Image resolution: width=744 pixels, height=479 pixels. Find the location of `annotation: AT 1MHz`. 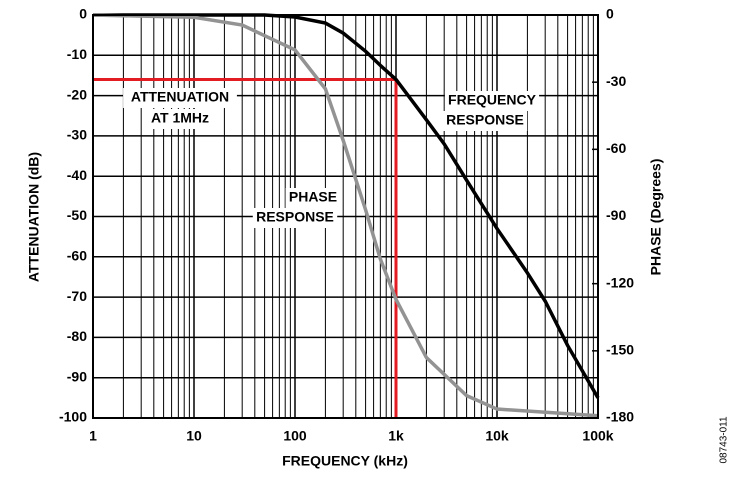

annotation: AT 1MHz is located at coordinates (180, 118).